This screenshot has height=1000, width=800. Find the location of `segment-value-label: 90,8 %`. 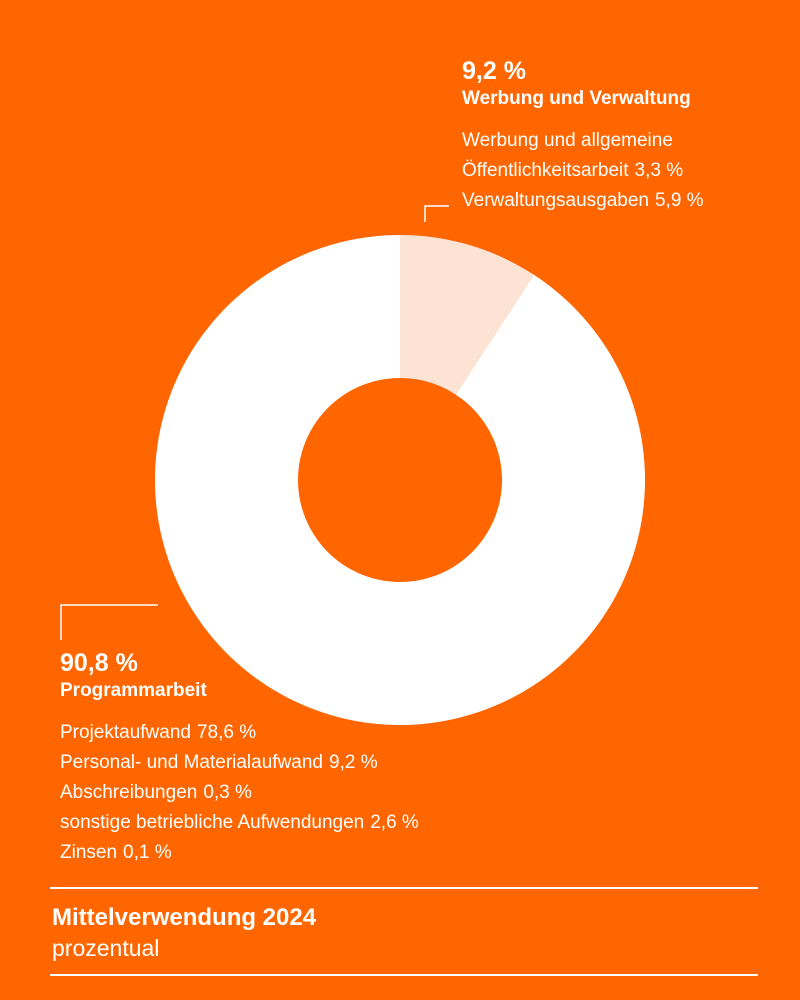

segment-value-label: 90,8 % is located at coordinates (99, 663).